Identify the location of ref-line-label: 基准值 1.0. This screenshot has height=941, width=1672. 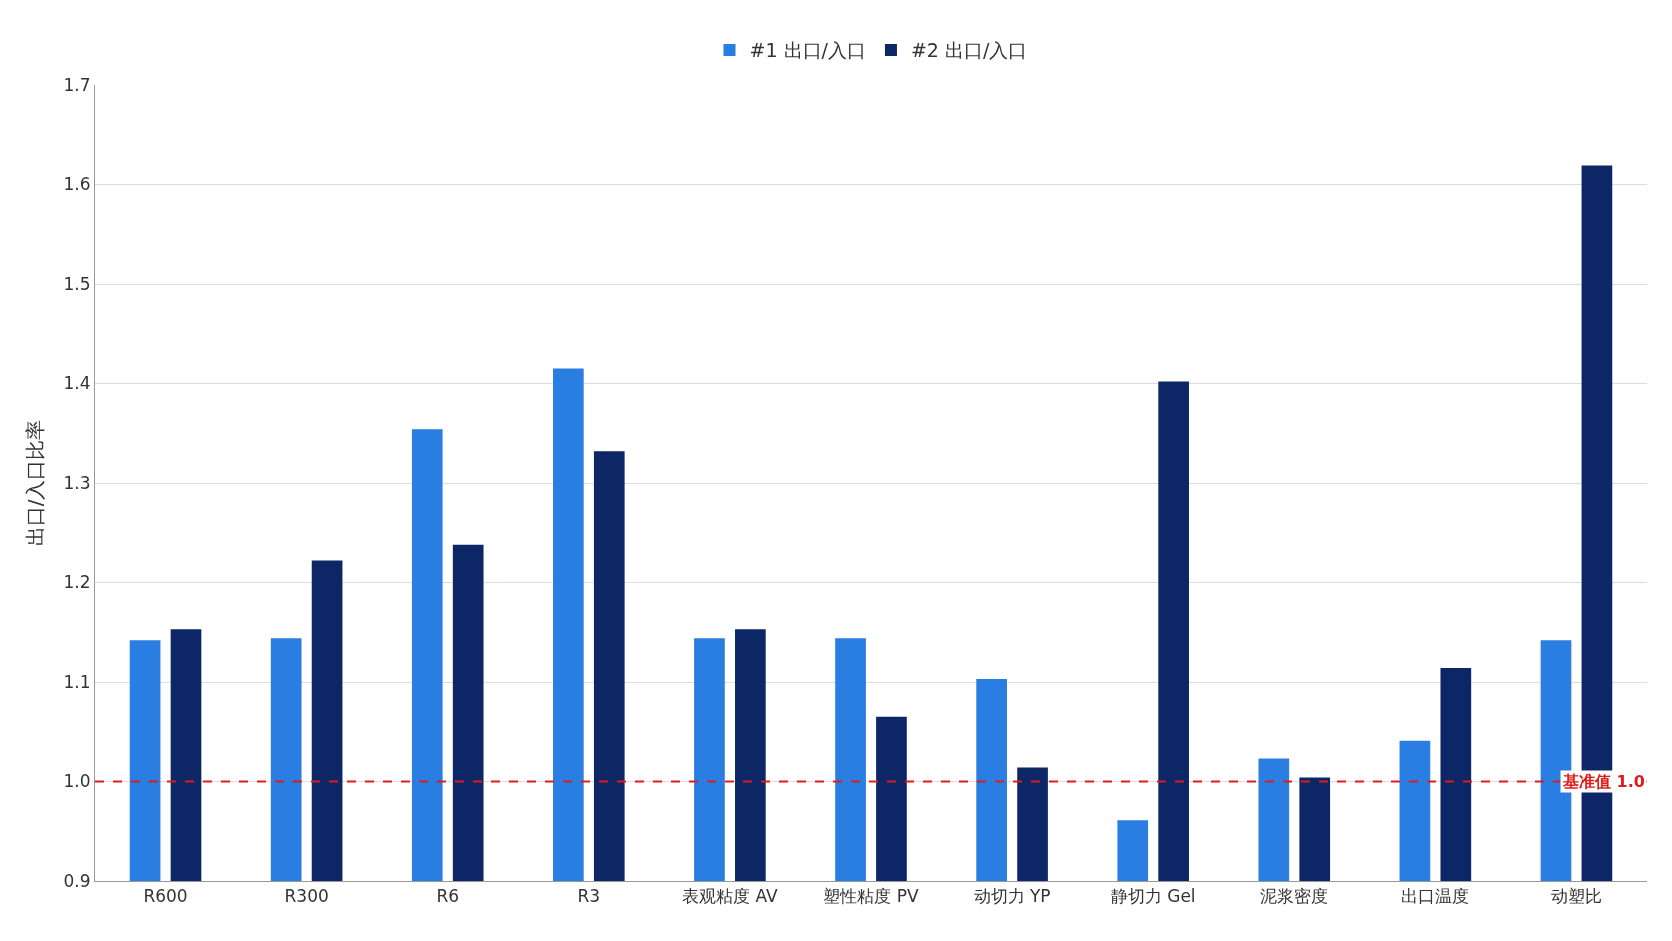
(1603, 781).